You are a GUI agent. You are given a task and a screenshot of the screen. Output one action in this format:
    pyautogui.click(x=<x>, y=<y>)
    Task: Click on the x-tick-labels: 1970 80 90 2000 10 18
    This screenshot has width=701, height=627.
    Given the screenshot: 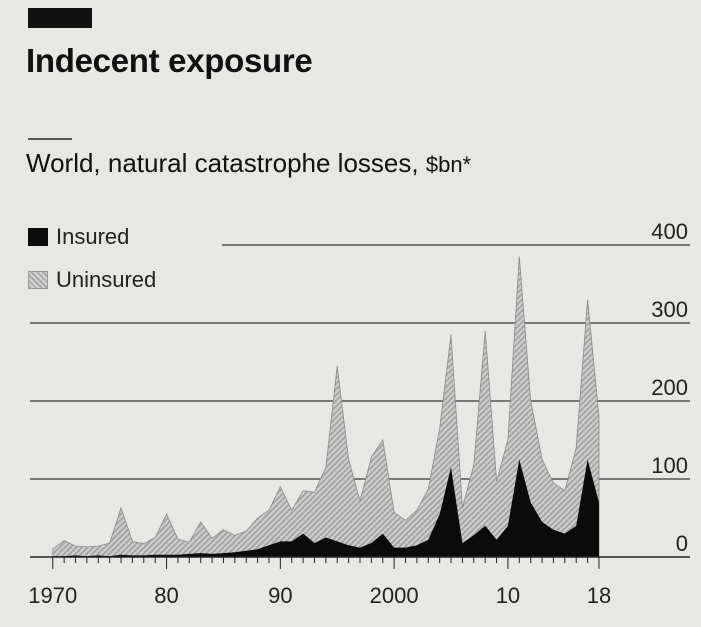 What is the action you would take?
    pyautogui.click(x=319, y=595)
    